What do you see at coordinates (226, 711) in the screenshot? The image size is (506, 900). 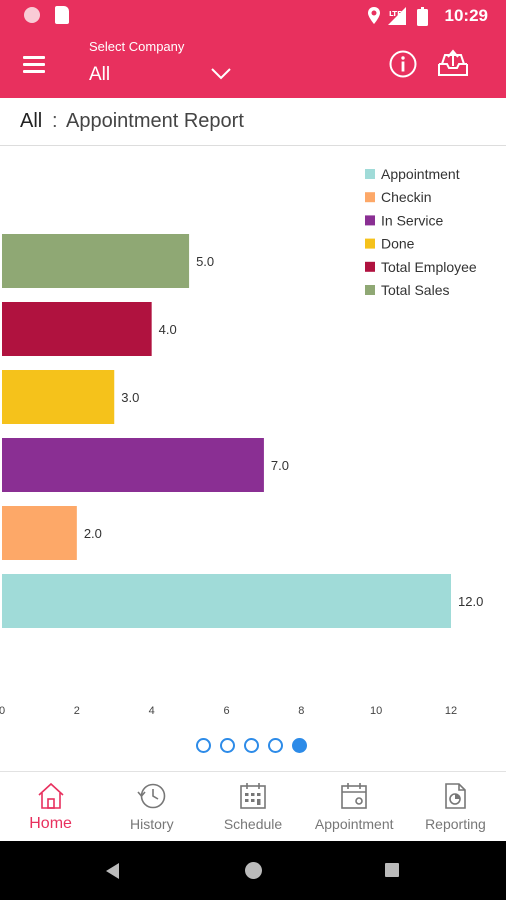 I see `x-tick-label: 6` at bounding box center [226, 711].